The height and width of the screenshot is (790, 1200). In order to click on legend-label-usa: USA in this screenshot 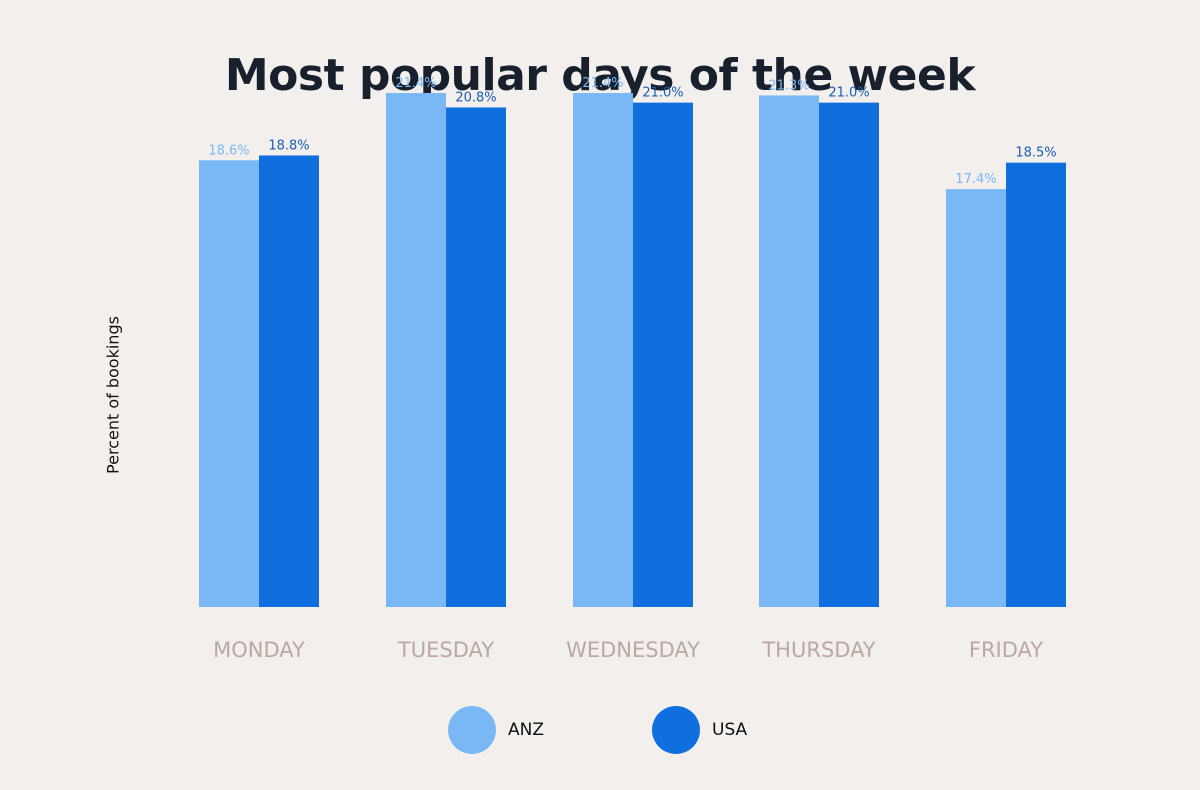, I will do `click(730, 730)`.